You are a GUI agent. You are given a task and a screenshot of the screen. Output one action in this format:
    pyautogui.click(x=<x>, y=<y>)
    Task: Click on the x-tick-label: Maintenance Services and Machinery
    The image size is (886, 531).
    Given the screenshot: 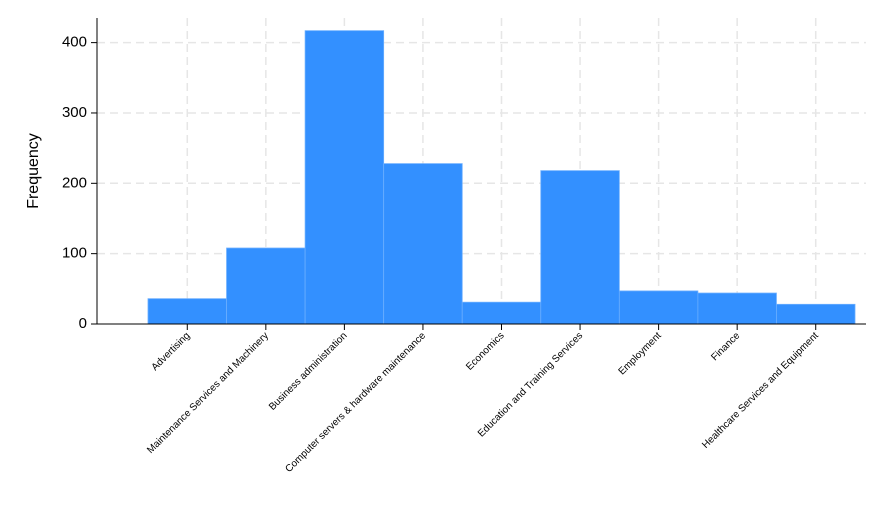 What is the action you would take?
    pyautogui.click(x=208, y=393)
    